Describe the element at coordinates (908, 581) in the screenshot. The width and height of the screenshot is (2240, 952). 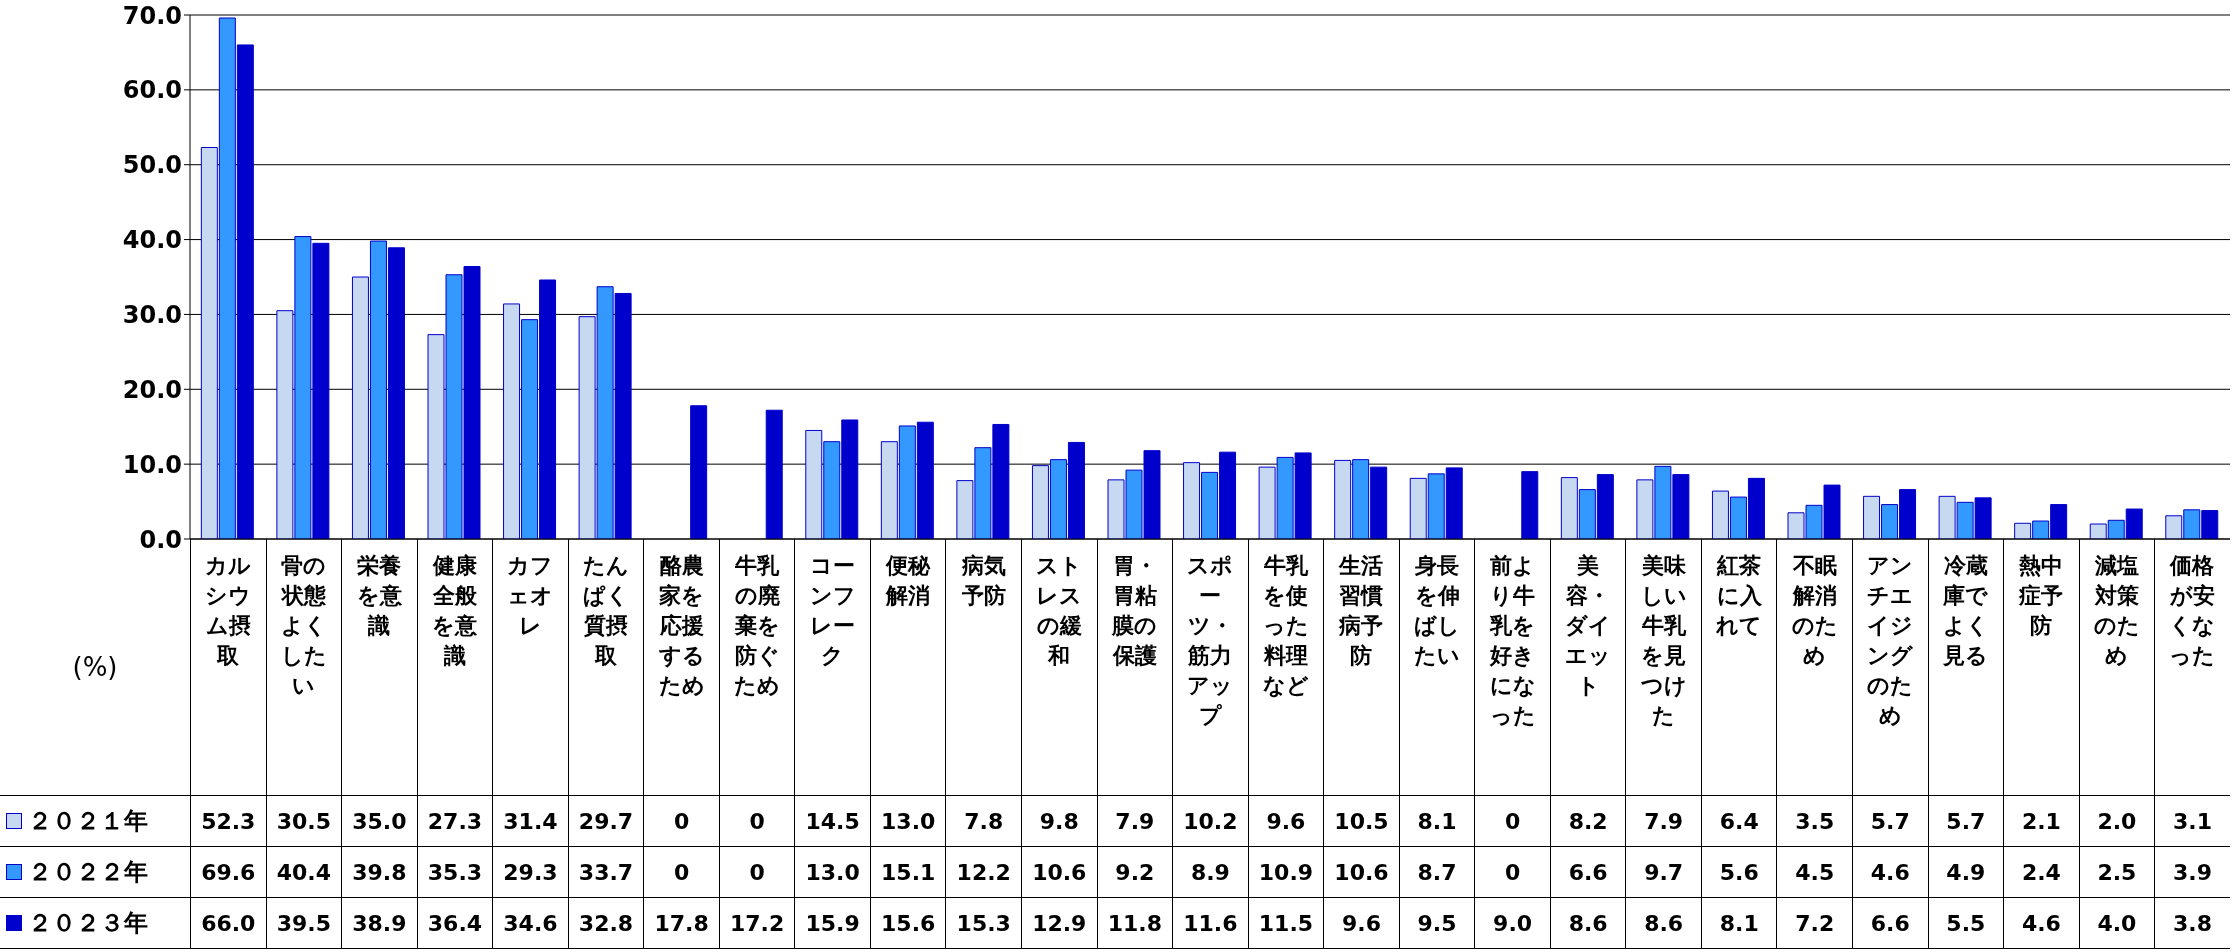
I see `x-tick-label: 便秘解消` at that location.